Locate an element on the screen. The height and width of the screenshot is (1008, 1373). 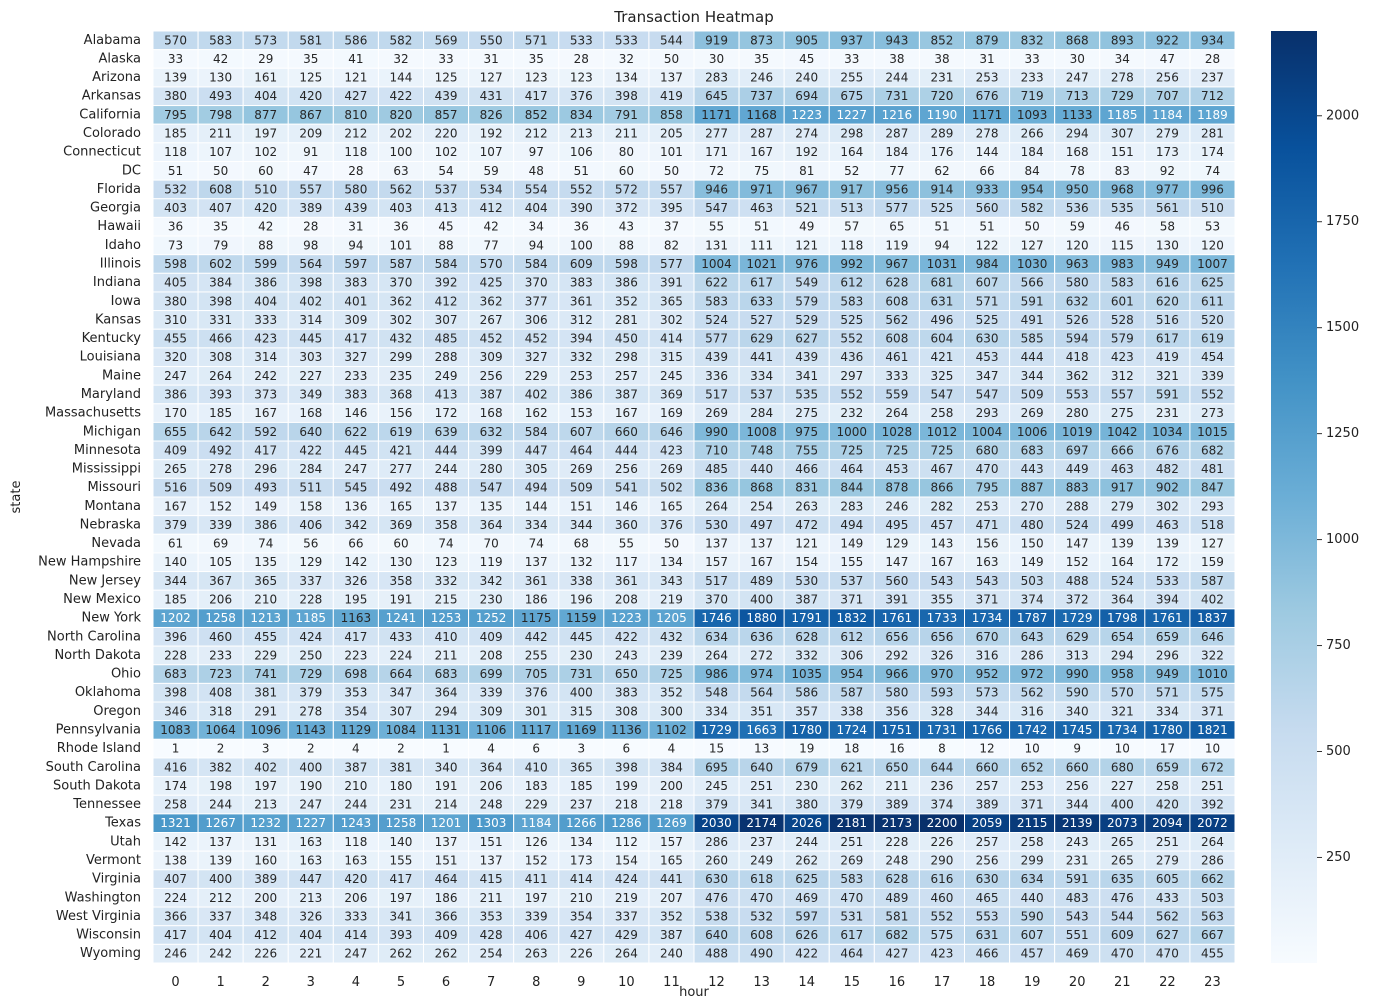
cell-value-label: 10 is located at coordinates (1031, 749).